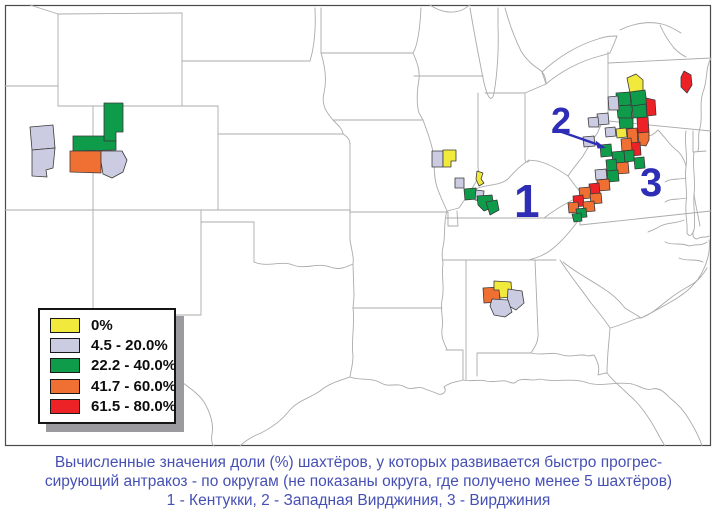  What do you see at coordinates (65, 366) in the screenshot?
I see `legend-swatch-green` at bounding box center [65, 366].